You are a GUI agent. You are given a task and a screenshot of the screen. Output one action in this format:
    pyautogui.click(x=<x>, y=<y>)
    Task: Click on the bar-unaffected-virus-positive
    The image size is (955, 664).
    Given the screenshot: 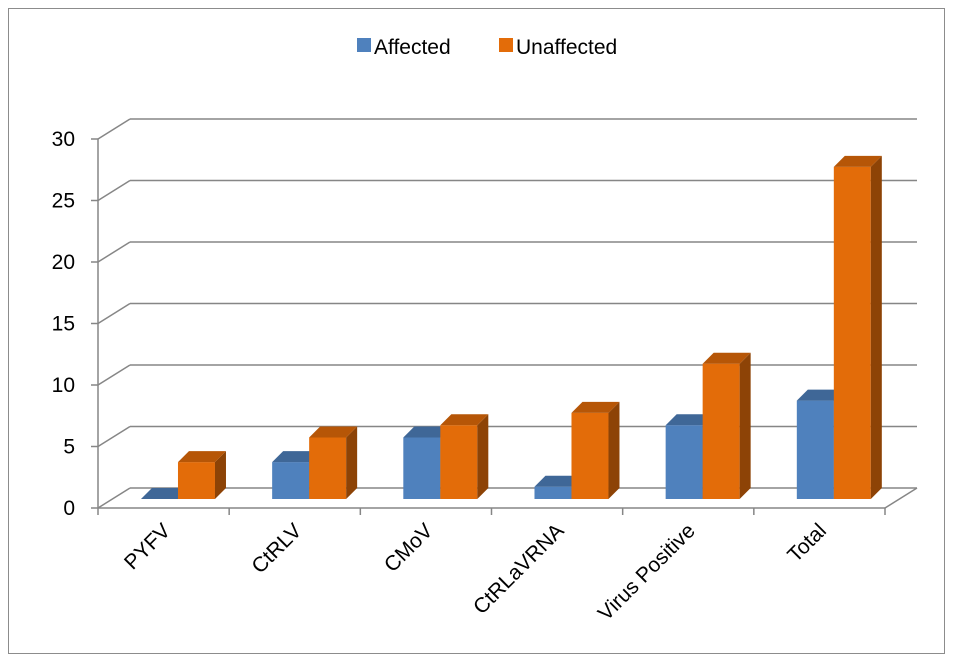 What is the action you would take?
    pyautogui.click(x=726, y=425)
    